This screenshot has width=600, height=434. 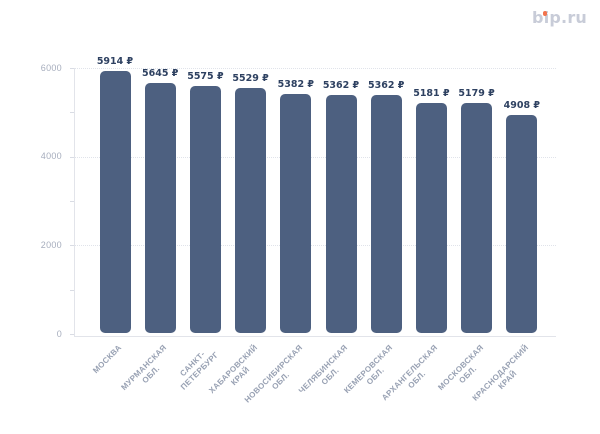 I want to click on bar-value-label: 4908 ₽, so click(x=521, y=105).